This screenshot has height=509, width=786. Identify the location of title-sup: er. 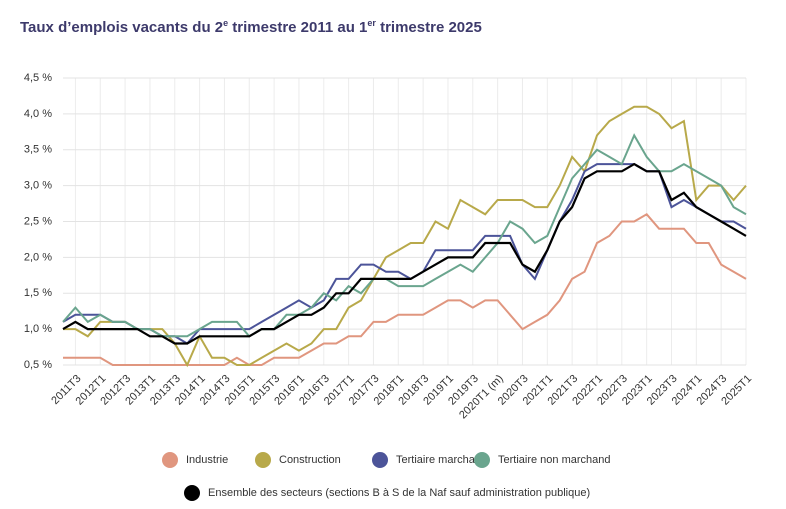
(371, 23).